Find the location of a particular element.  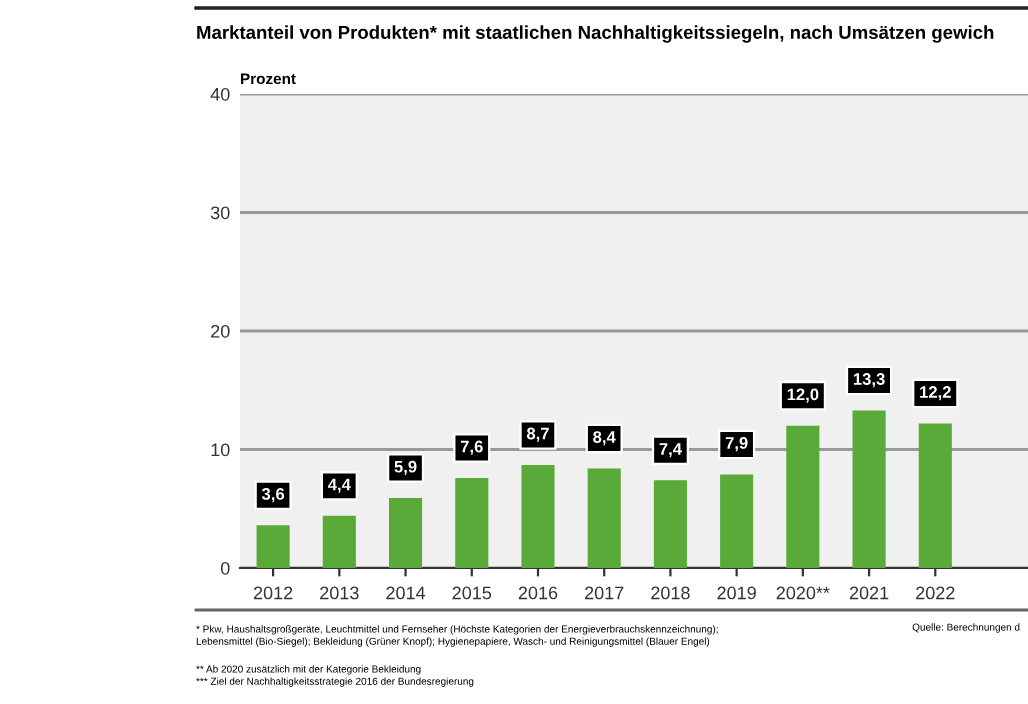

data-label: 7,6 is located at coordinates (471, 447).